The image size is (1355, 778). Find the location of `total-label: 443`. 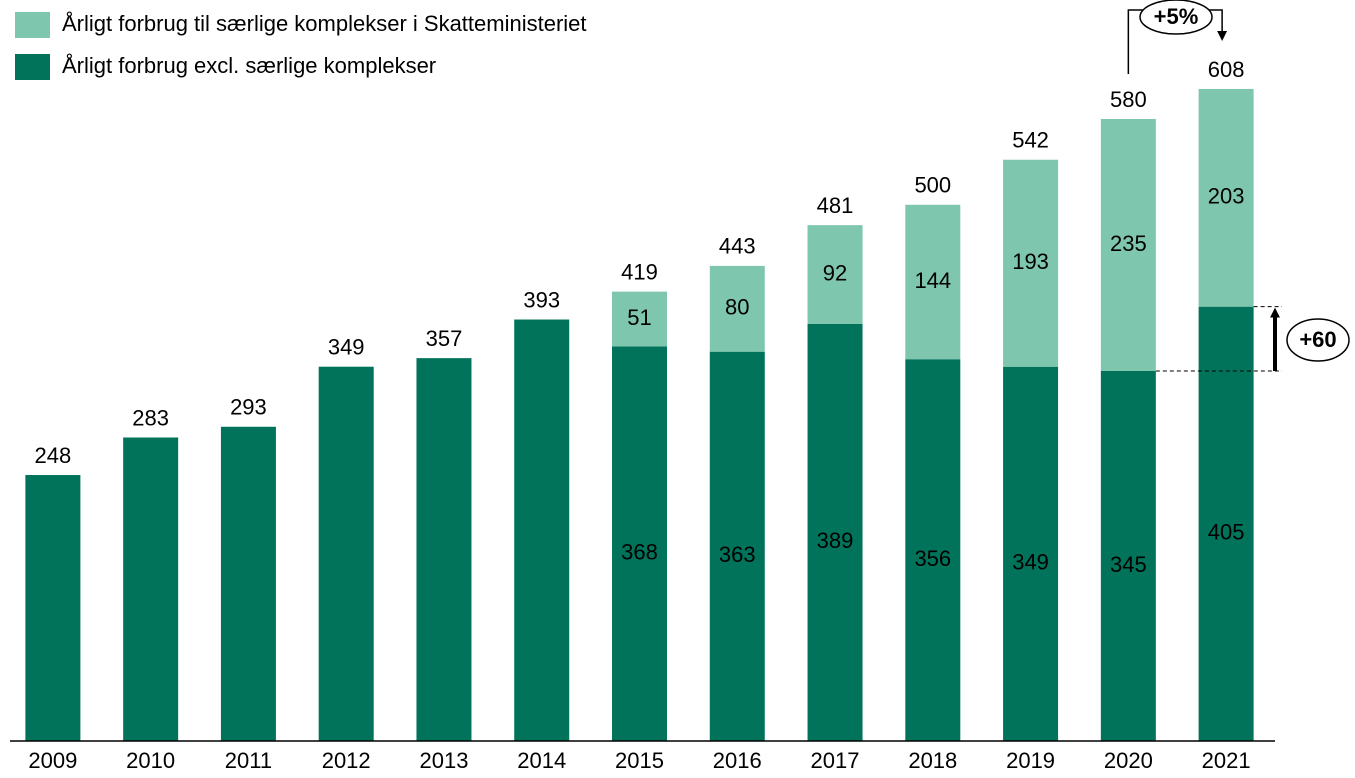

total-label: 443 is located at coordinates (737, 246).